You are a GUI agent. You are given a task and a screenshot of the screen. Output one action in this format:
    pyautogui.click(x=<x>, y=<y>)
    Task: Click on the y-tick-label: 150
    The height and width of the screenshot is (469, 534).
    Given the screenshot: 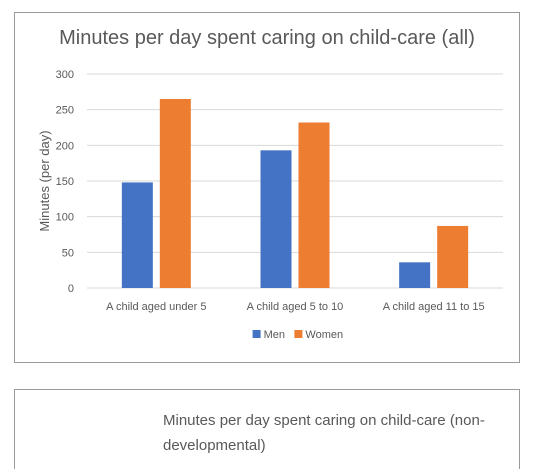 What is the action you would take?
    pyautogui.click(x=65, y=182)
    